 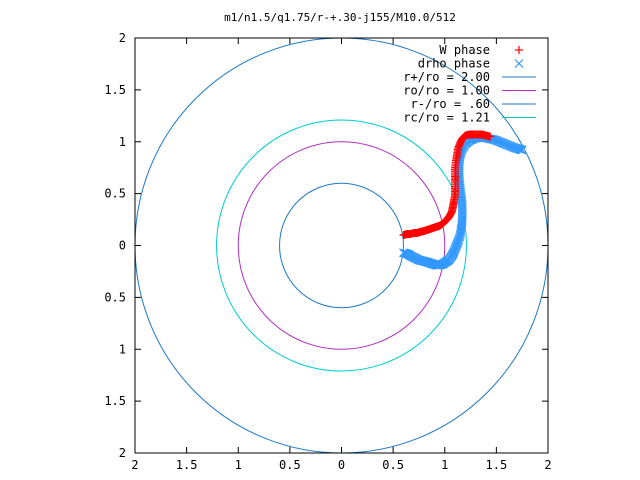 What do you see at coordinates (341, 465) in the screenshot?
I see `x-tick-label: 0` at bounding box center [341, 465].